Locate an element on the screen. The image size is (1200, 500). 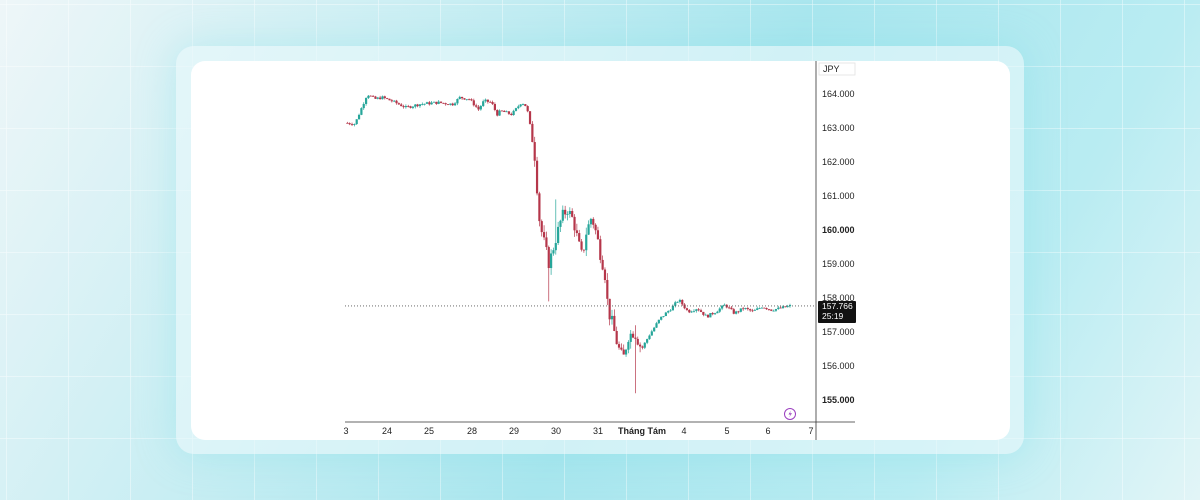
currency-box is located at coordinates (837, 69).